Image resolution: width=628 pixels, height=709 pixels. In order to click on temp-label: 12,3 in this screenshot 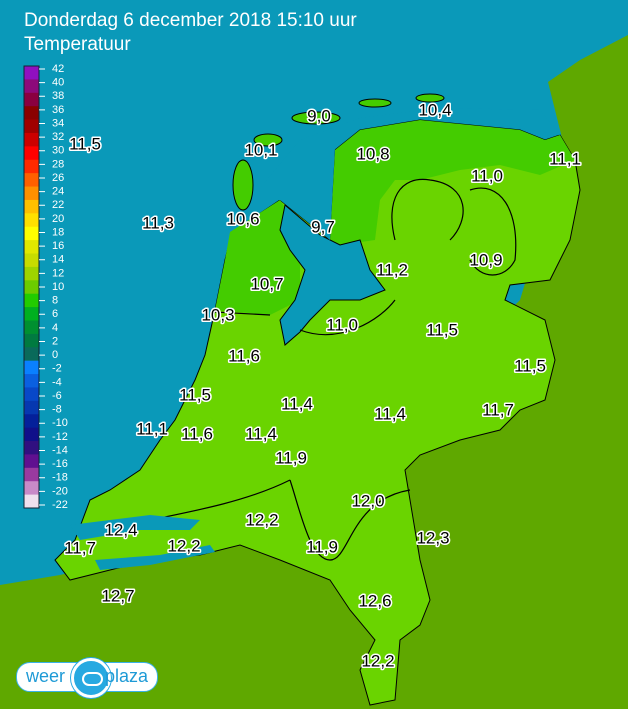, I will do `click(432, 537)`.